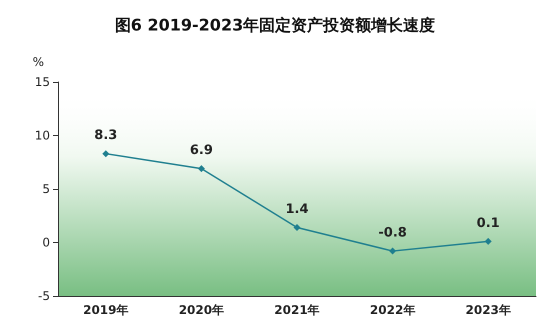 The image size is (550, 334). Describe the element at coordinates (106, 136) in the screenshot. I see `data-label: 8.3` at that location.